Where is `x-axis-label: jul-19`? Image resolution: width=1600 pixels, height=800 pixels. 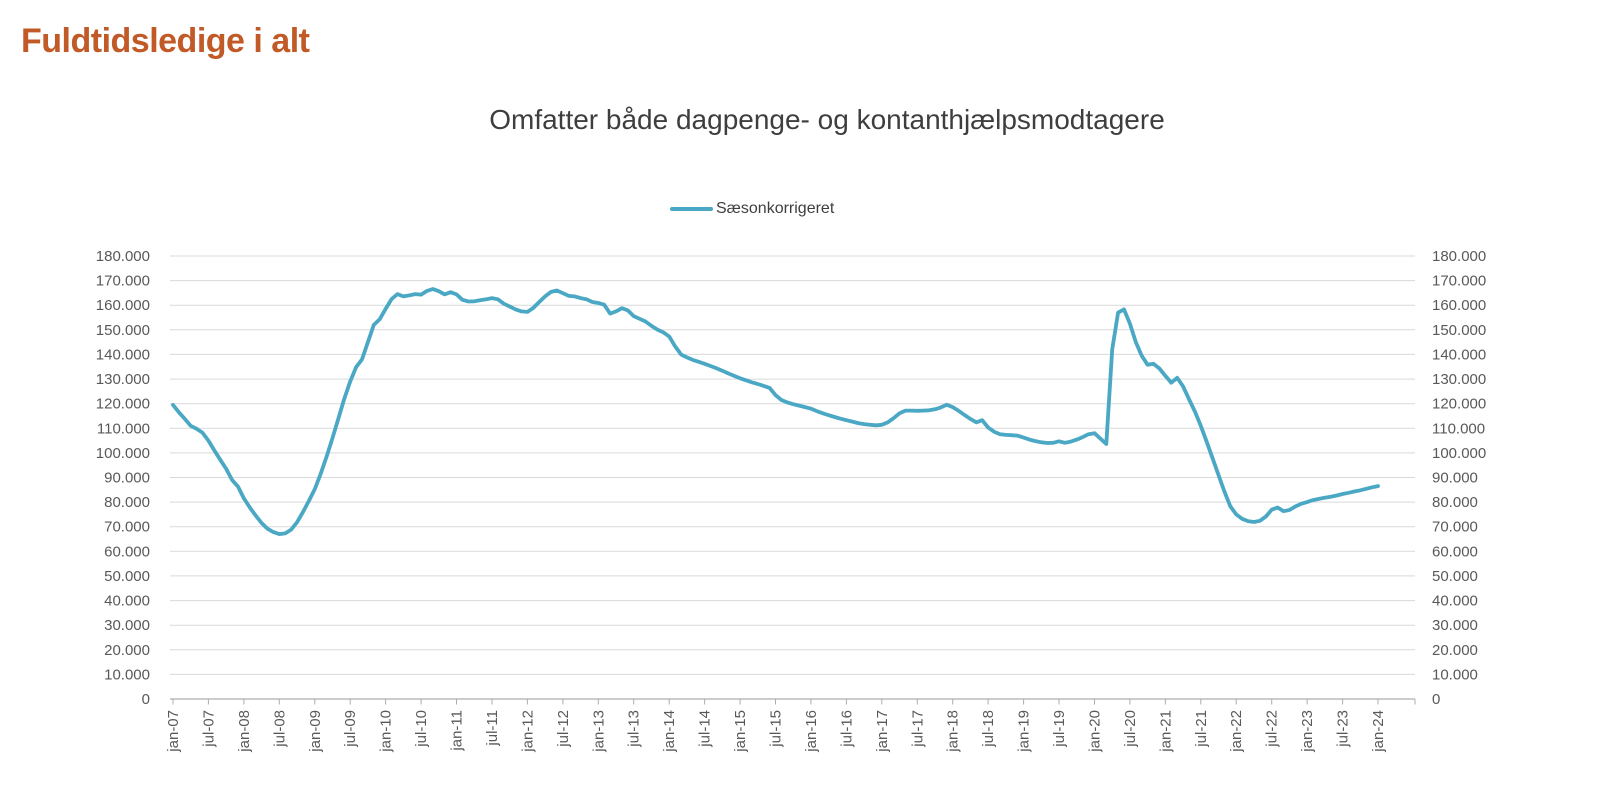
x-axis-label: jul-19 is located at coordinates (1059, 729).